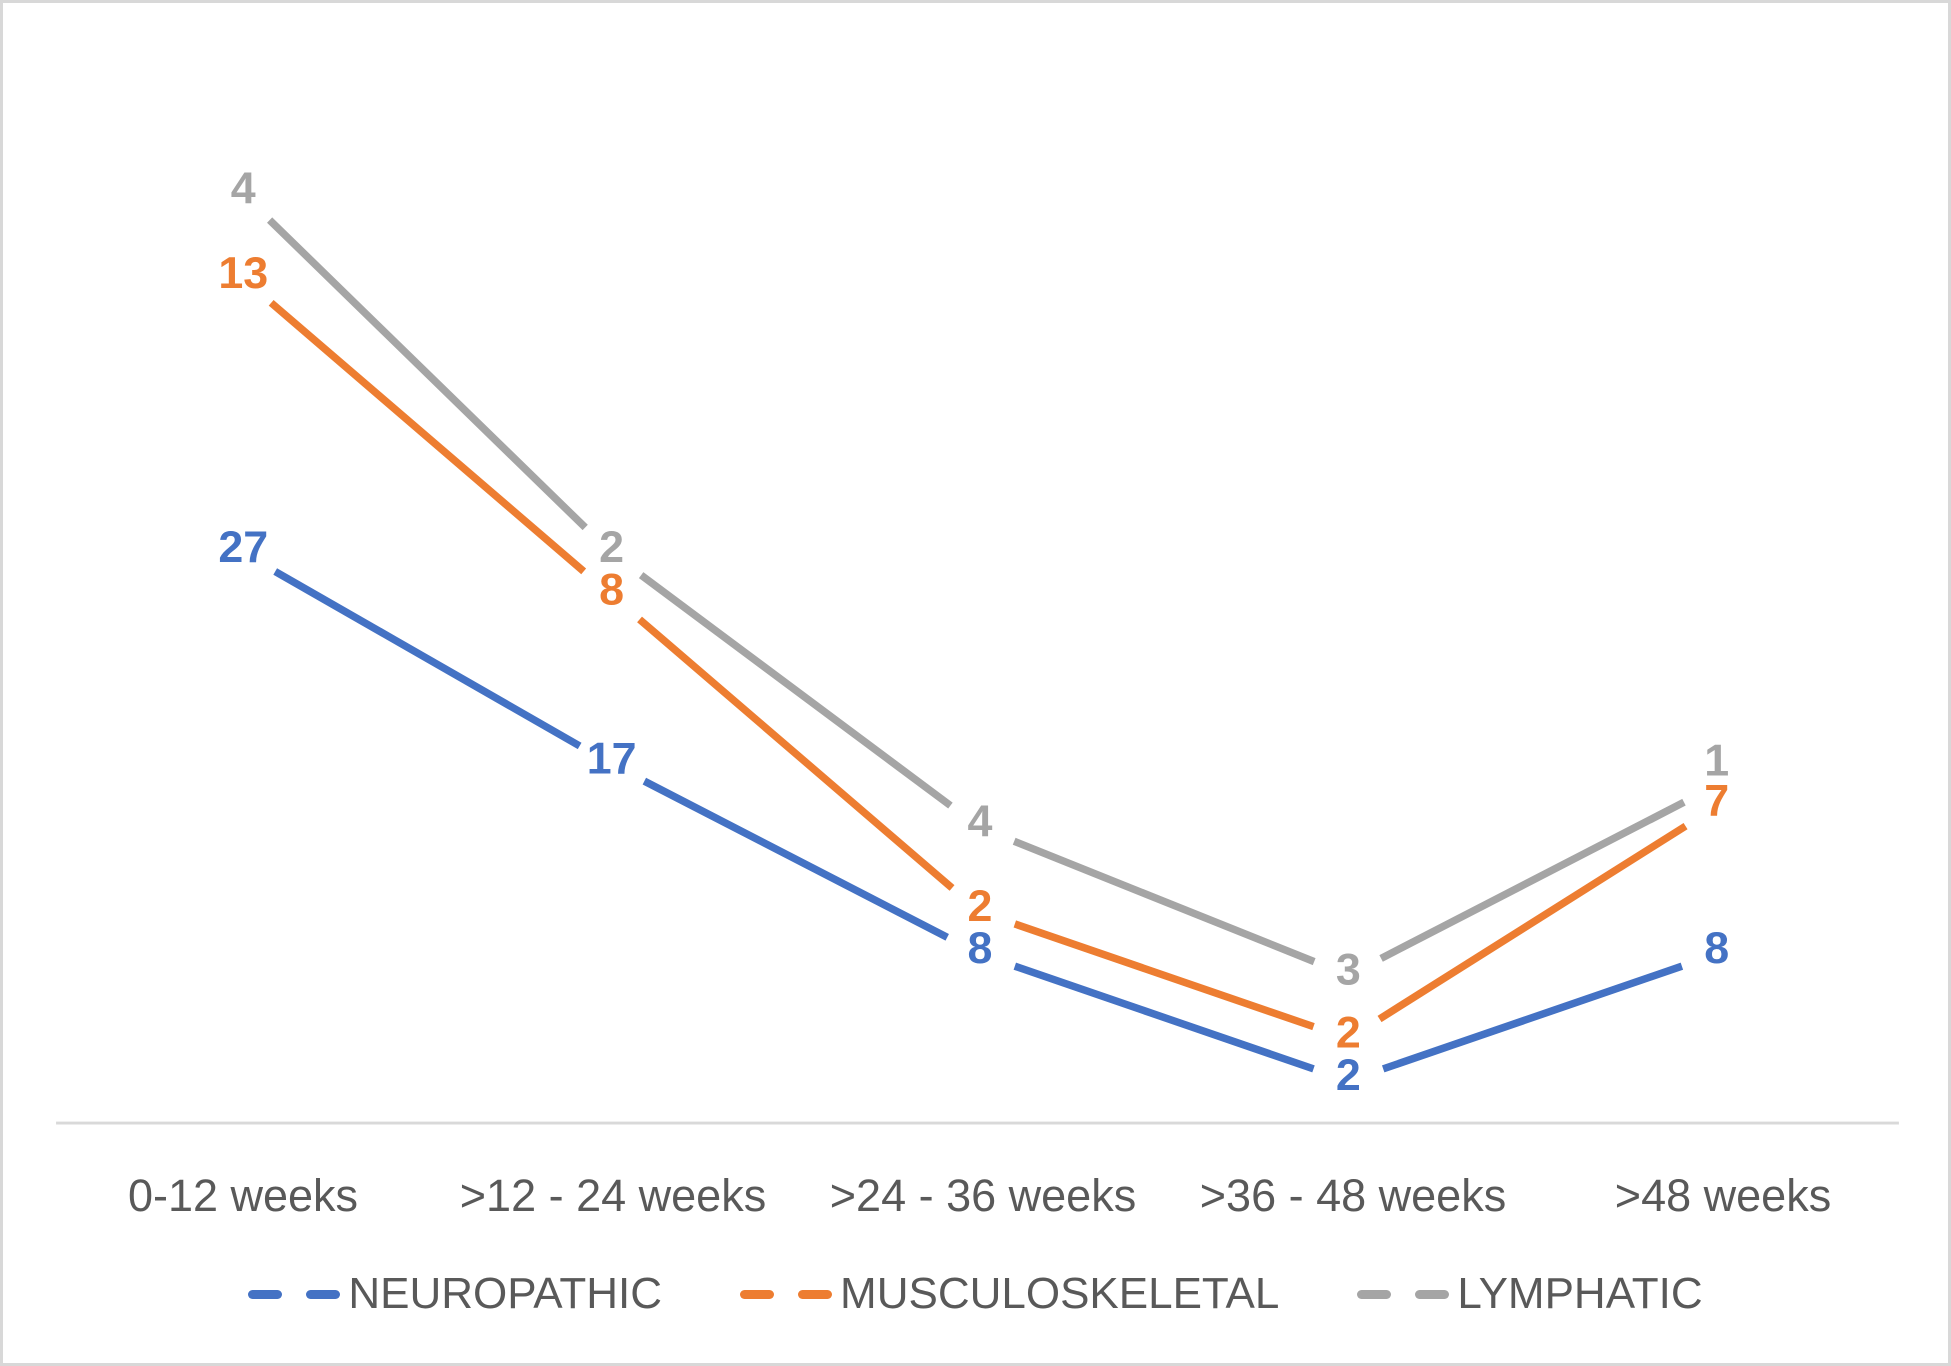 The height and width of the screenshot is (1366, 1951). I want to click on legend-item-musculoskeletal: MUSCULOSKELETAL, so click(1009, 1294).